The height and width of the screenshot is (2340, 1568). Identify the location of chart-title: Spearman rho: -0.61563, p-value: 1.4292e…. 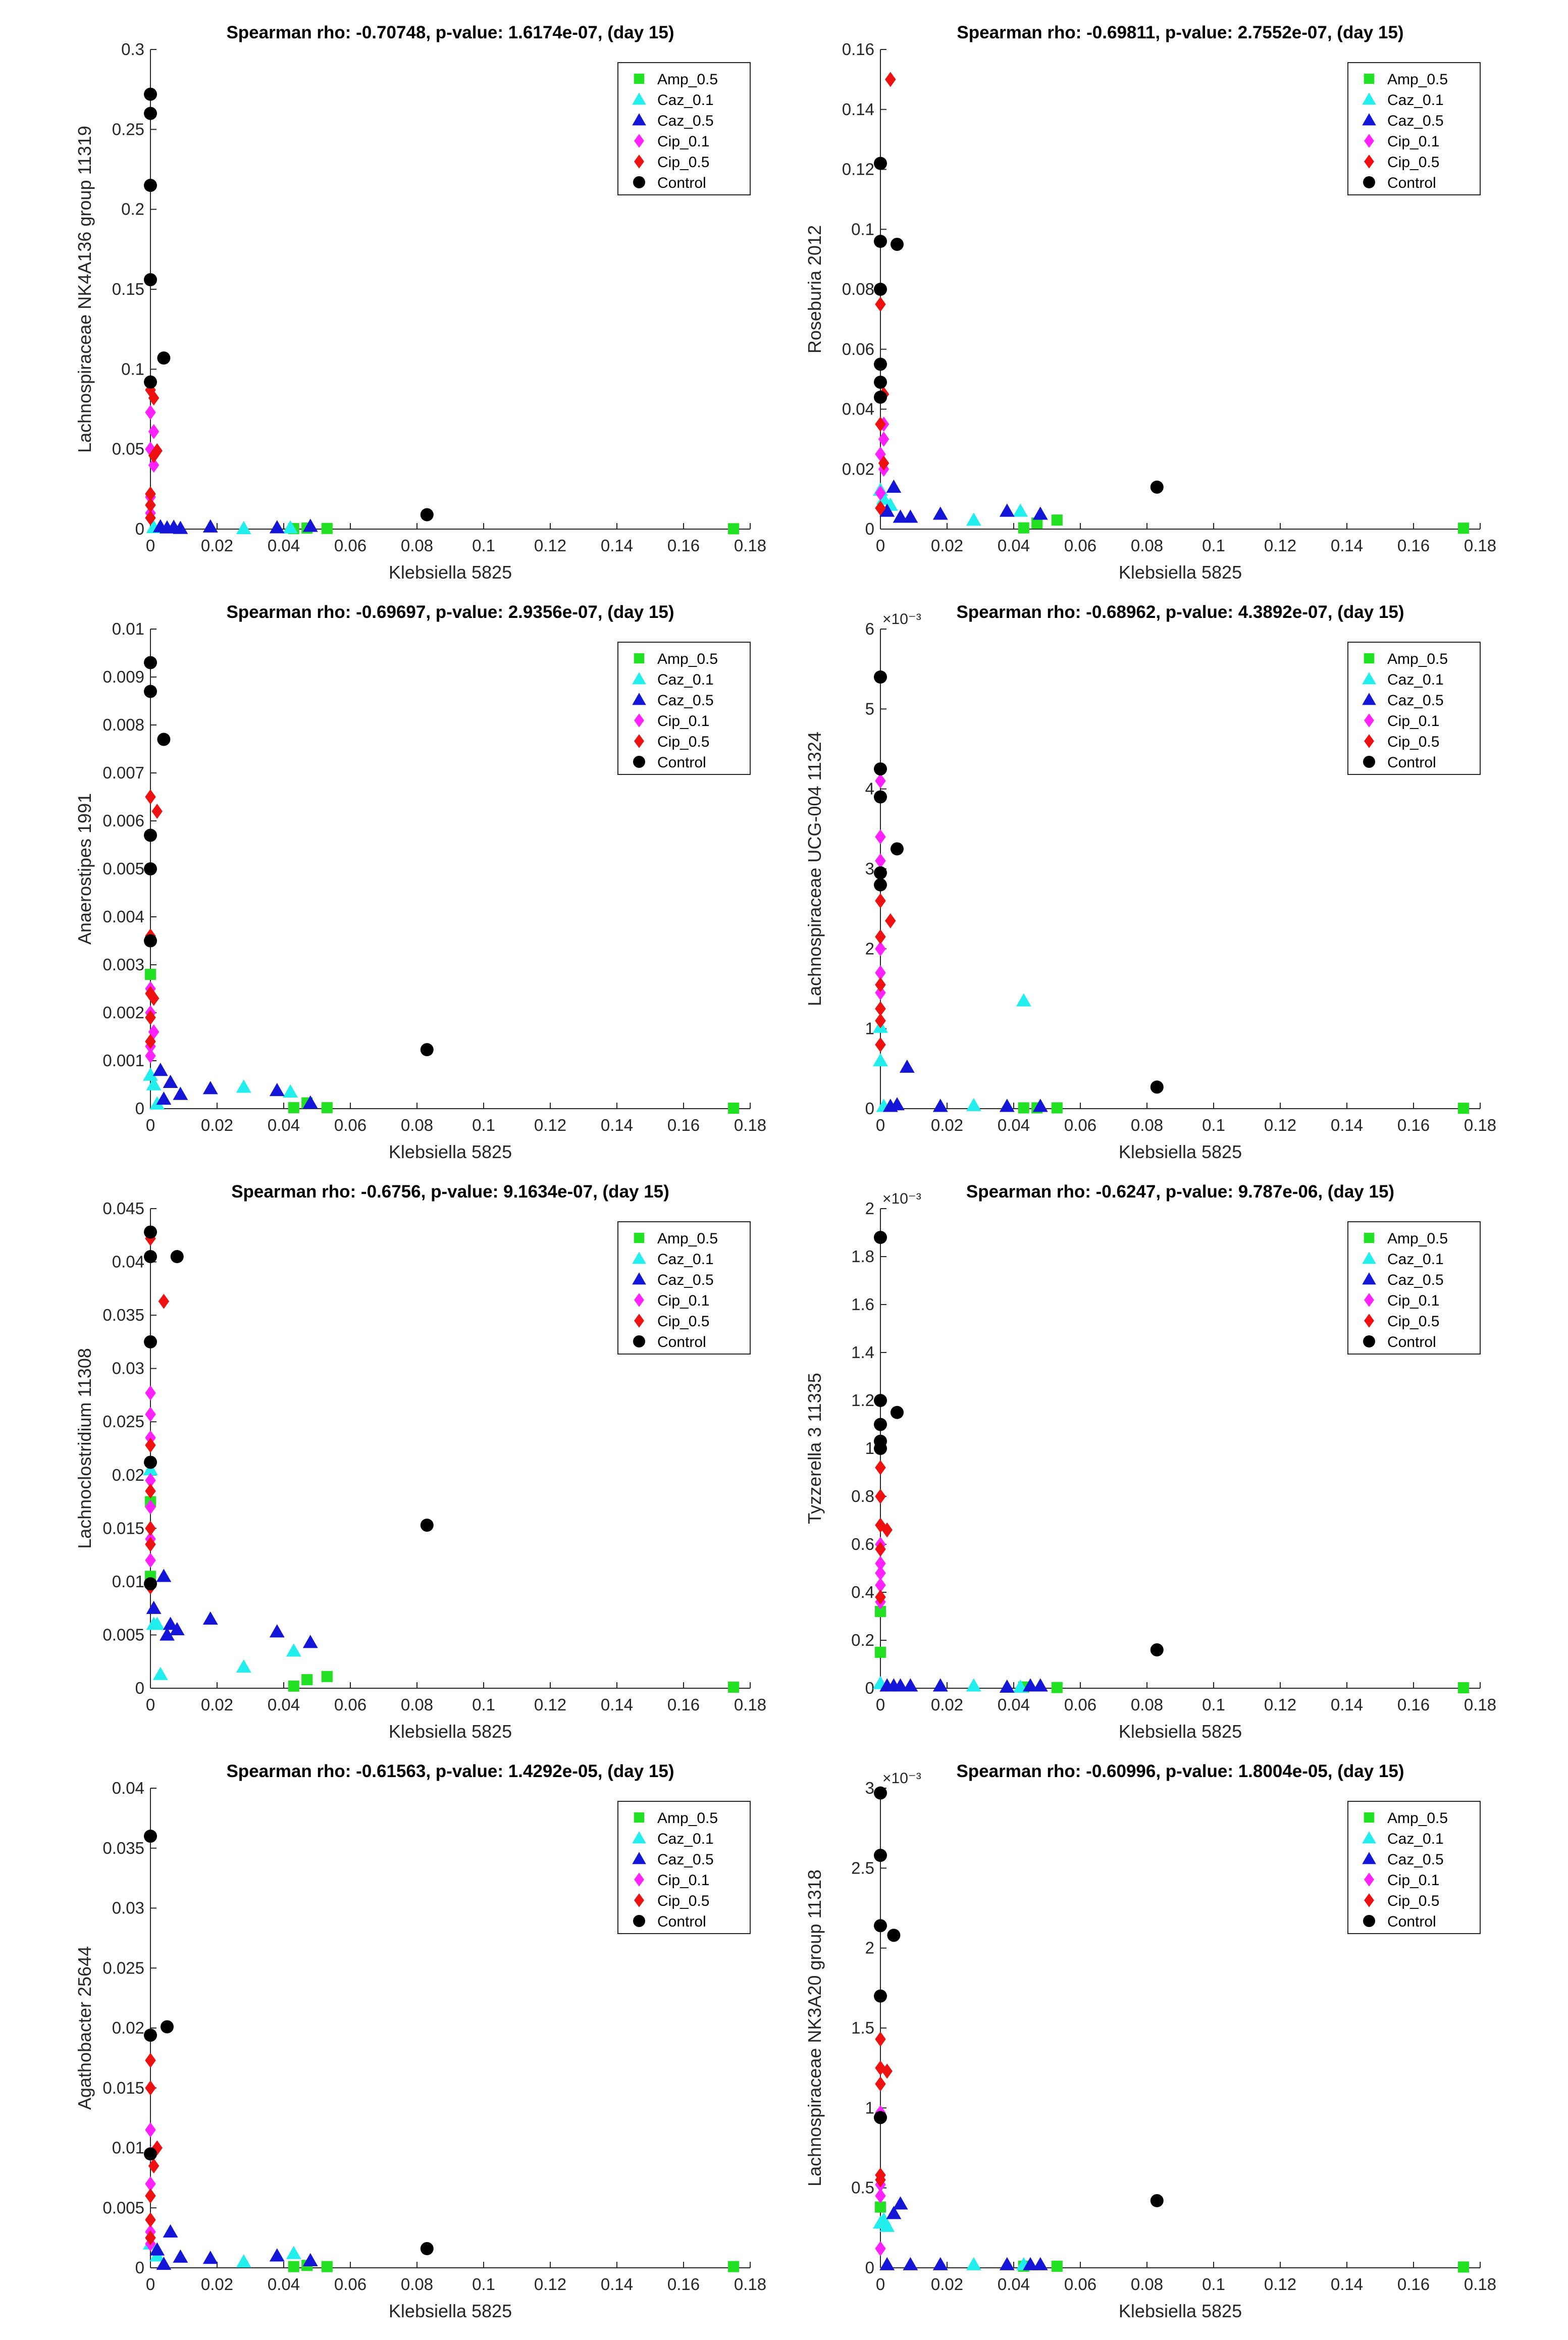
(450, 1771).